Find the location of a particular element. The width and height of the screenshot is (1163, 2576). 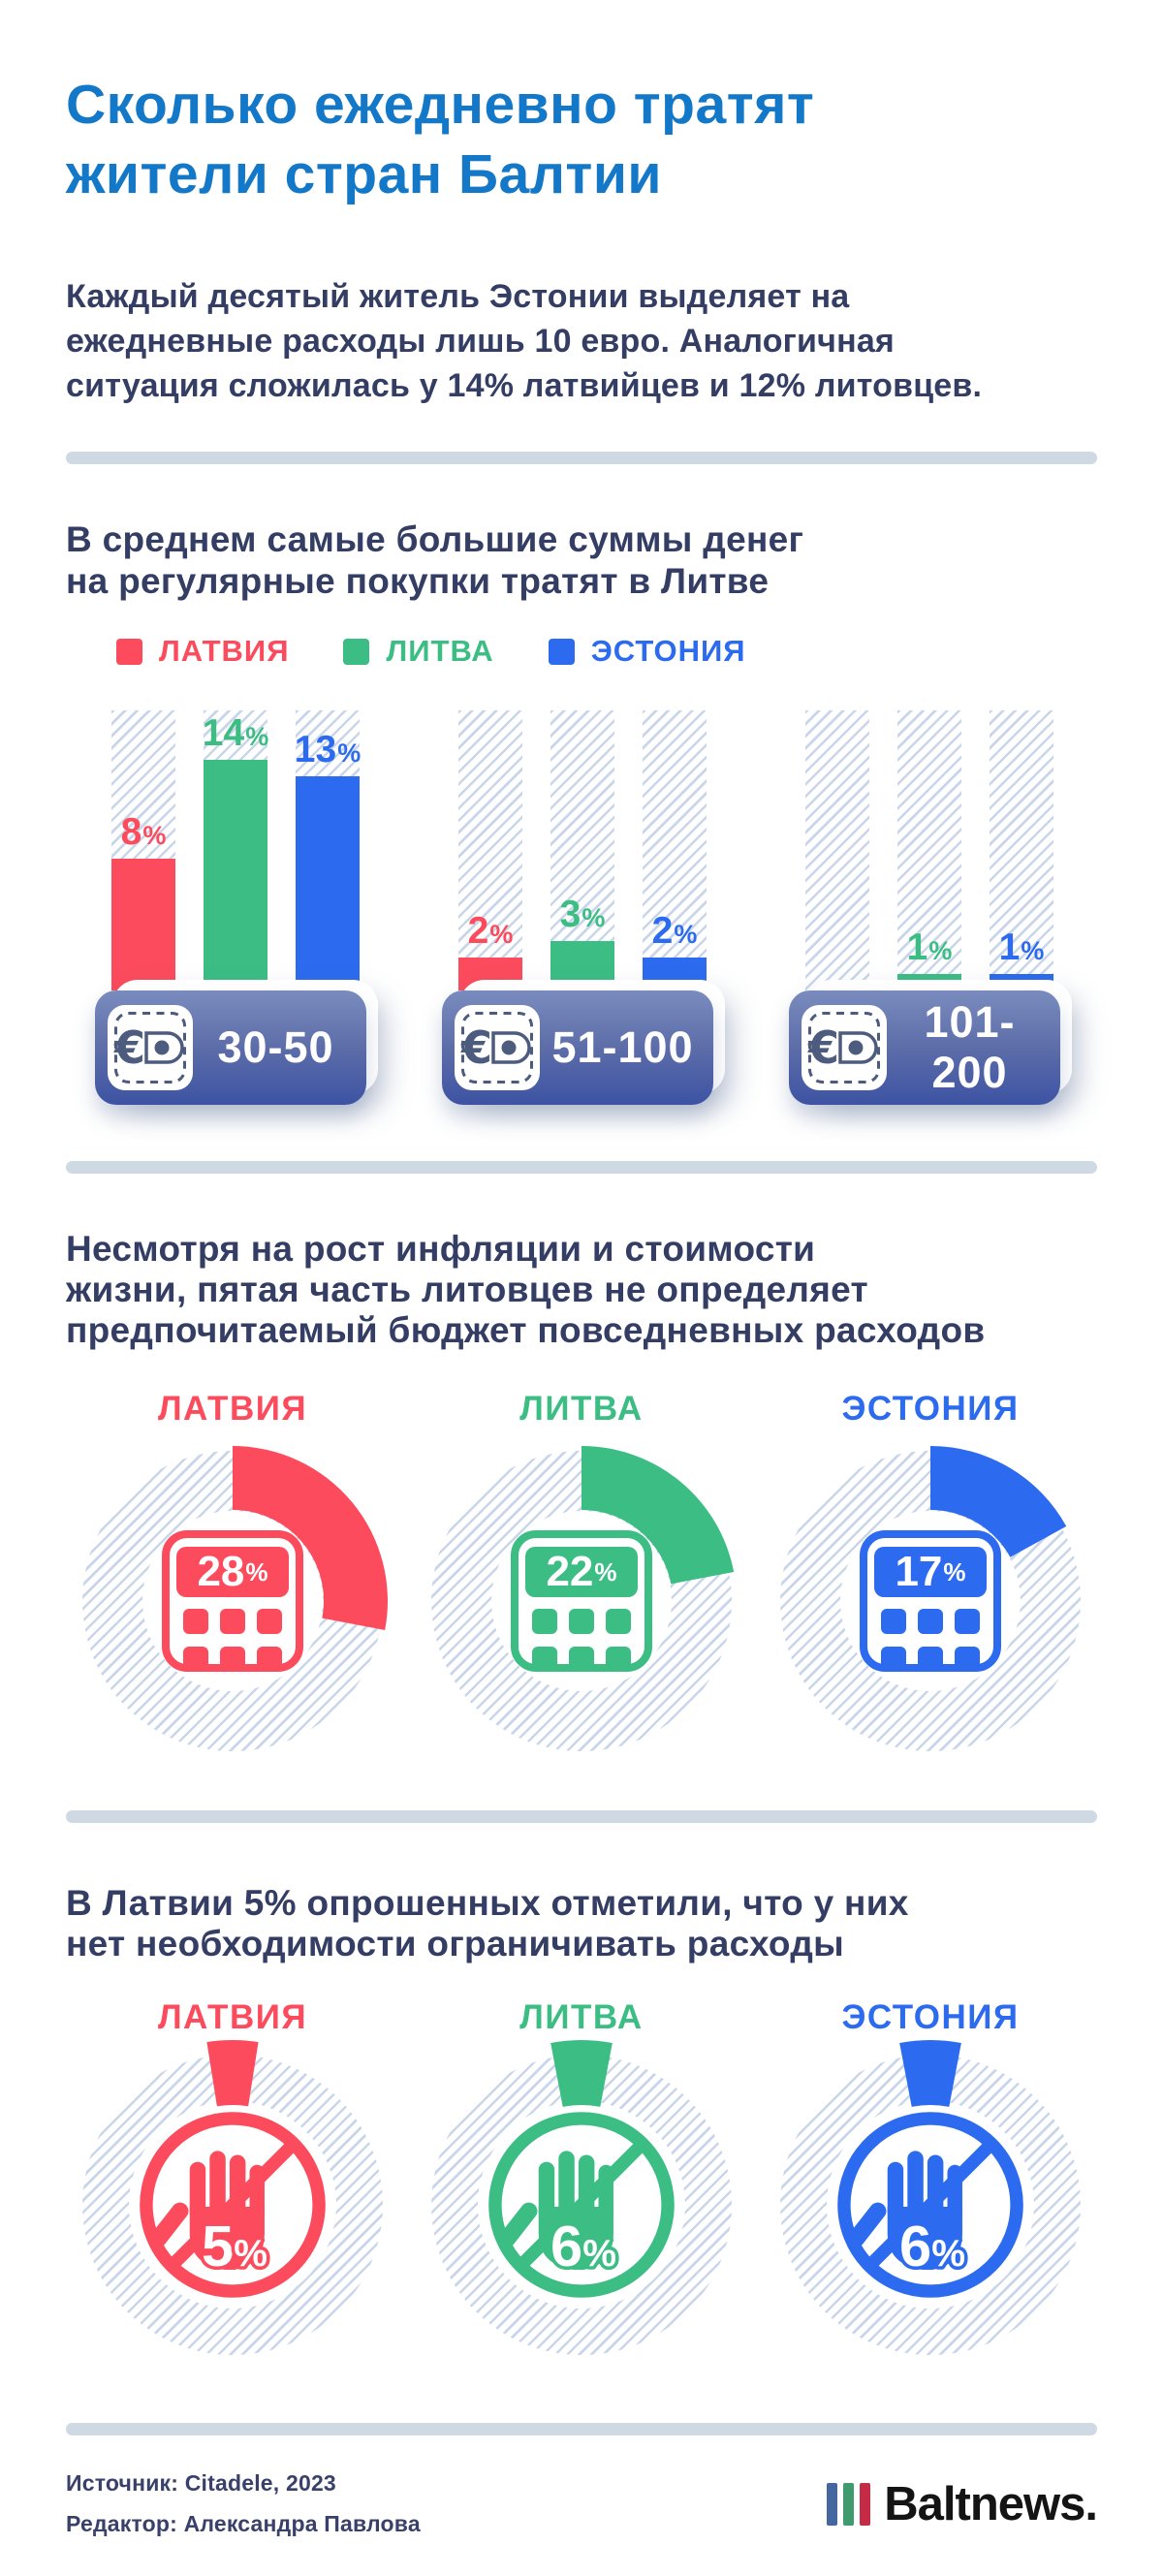

calculator-icon: 28% is located at coordinates (232, 1601).